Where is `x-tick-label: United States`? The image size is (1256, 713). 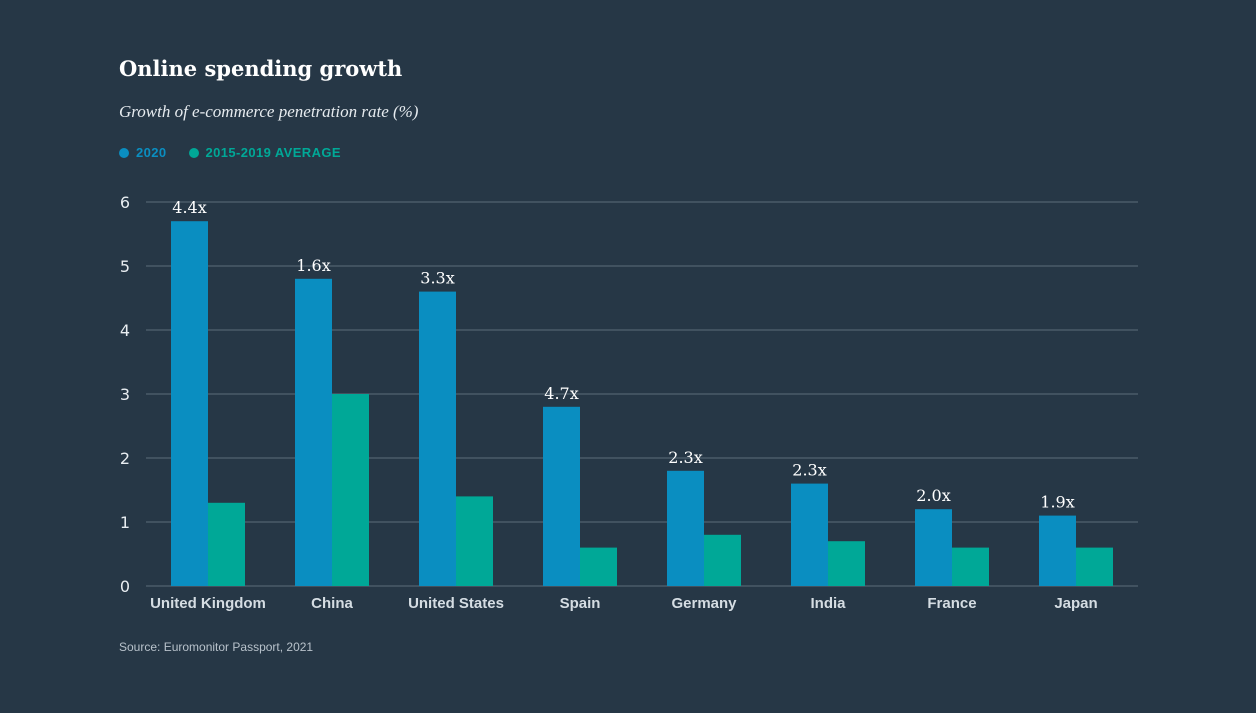 x-tick-label: United States is located at coordinates (456, 603).